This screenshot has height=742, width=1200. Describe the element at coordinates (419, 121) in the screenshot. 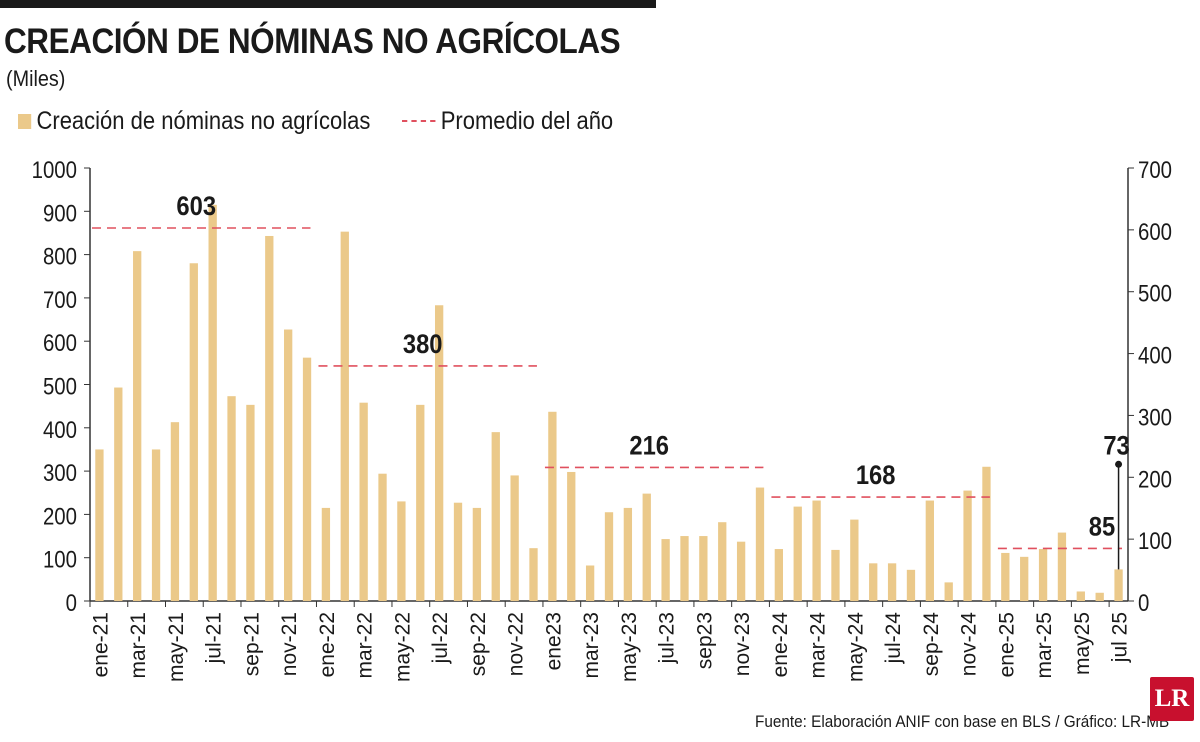

I see `legend-dash-swatch` at that location.